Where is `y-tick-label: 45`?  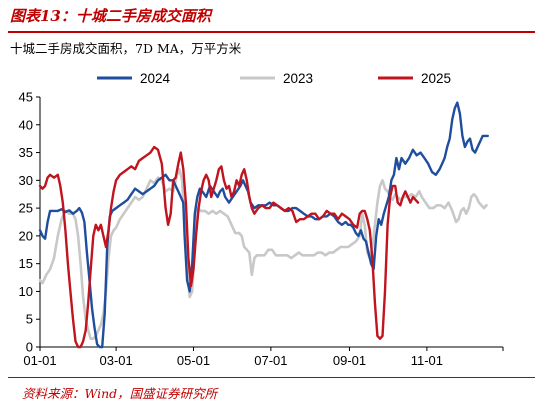 y-tick-label: 45 is located at coordinates (26, 97).